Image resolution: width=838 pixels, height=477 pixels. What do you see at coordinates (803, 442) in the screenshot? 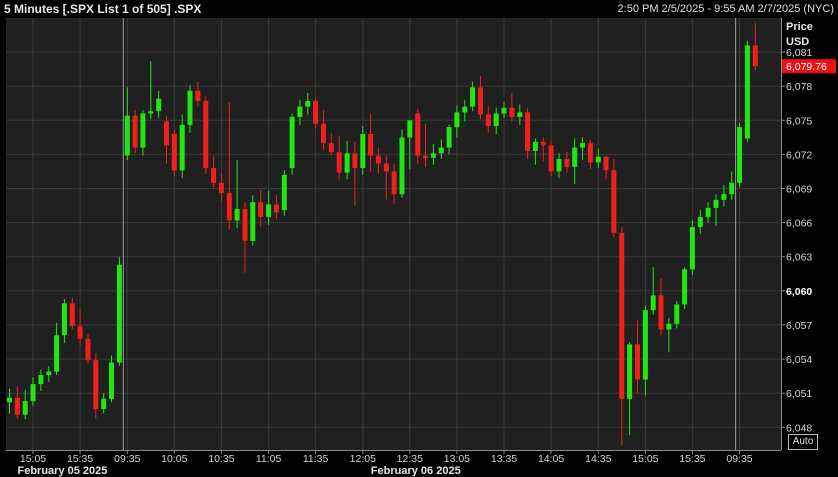
I see `auto-scale-button: Auto` at bounding box center [803, 442].